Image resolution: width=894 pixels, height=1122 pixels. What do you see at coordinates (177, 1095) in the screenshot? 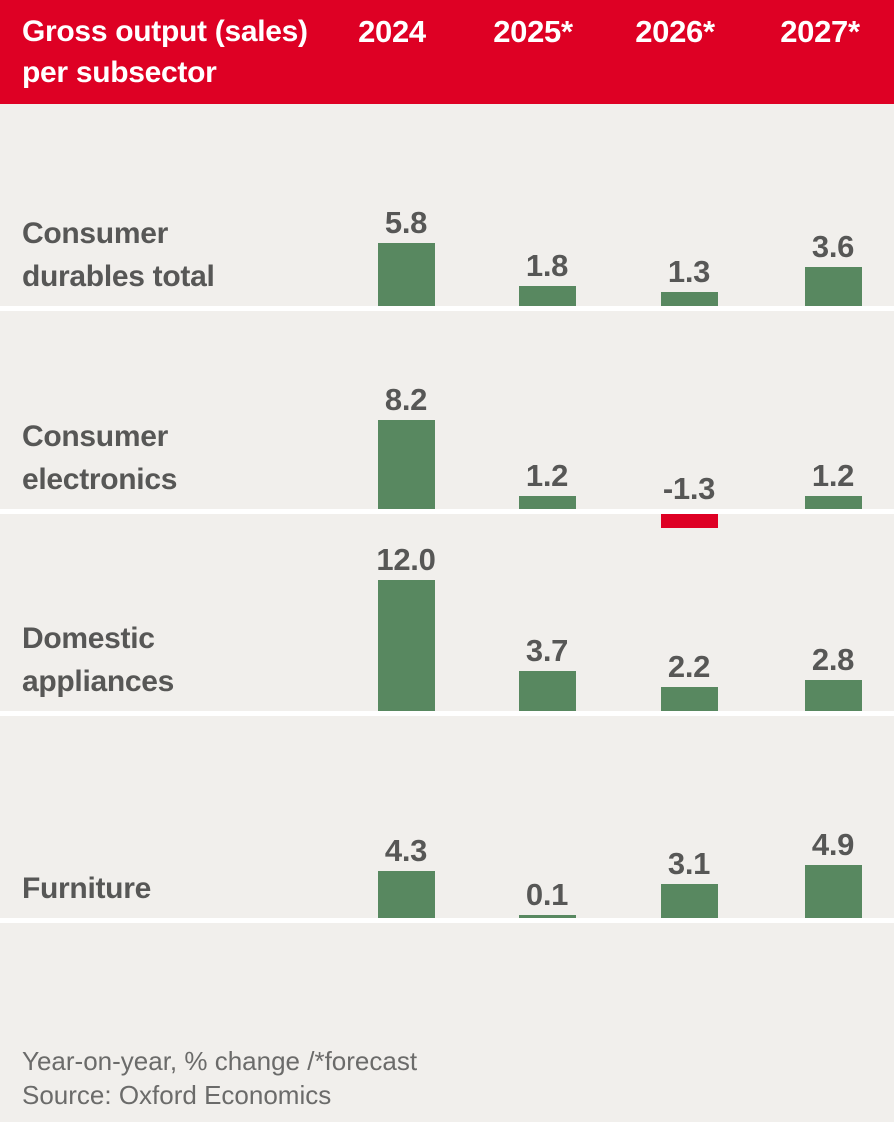
I see `footnote-source: Source: Oxford Economics` at bounding box center [177, 1095].